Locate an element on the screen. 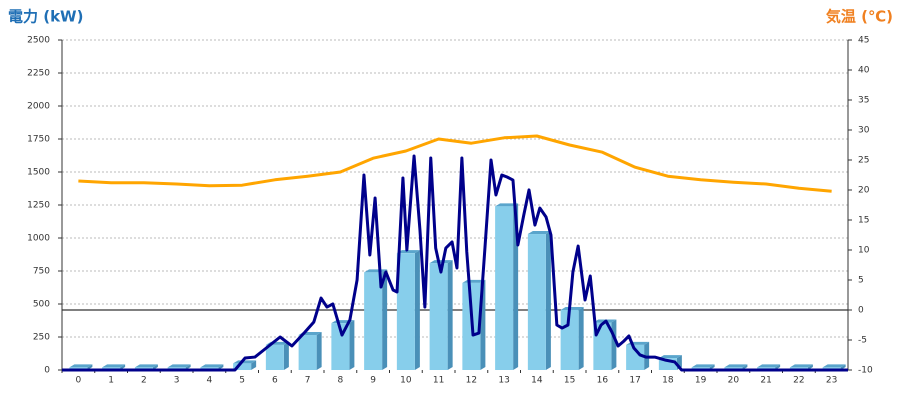 Image resolution: width=900 pixels, height=400 pixels. x-tick-label: 19 is located at coordinates (701, 381).